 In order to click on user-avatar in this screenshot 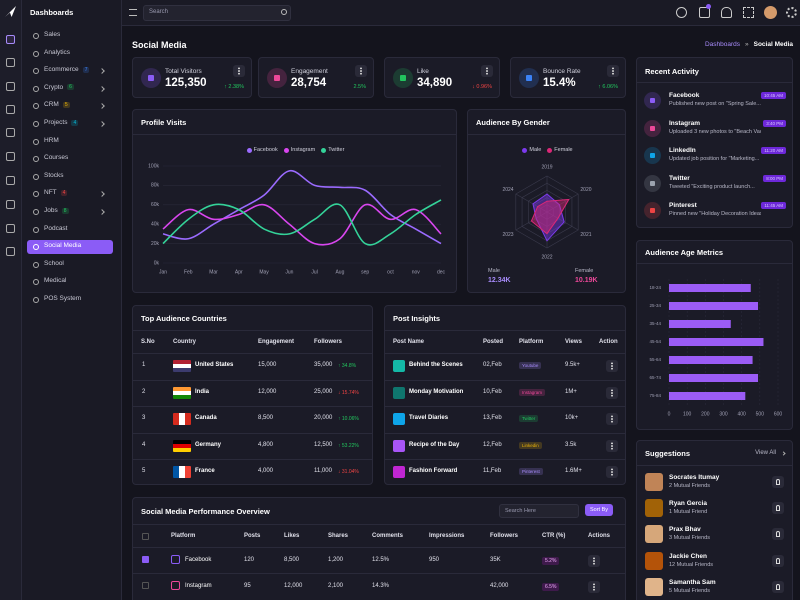, I will do `click(770, 12)`.